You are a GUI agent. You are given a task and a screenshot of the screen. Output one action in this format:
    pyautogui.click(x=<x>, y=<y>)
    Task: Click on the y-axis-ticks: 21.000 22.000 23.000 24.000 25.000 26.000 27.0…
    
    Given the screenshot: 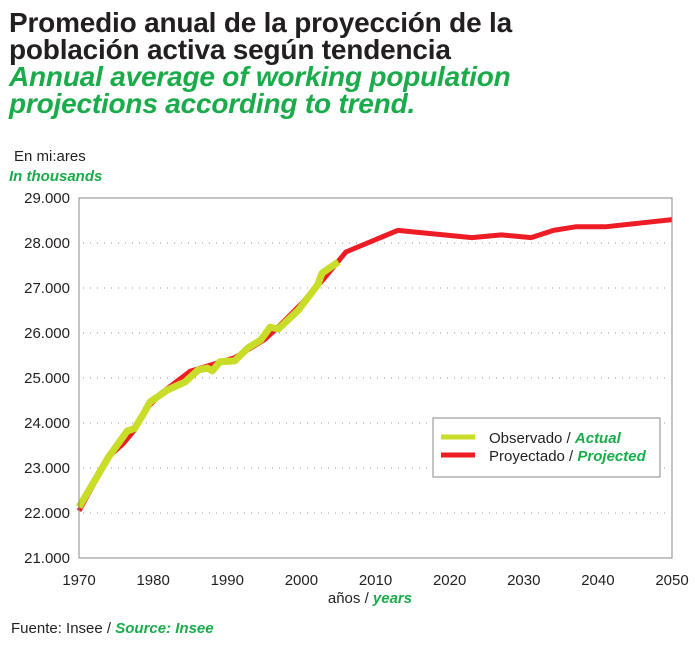 What is the action you would take?
    pyautogui.click(x=47, y=378)
    